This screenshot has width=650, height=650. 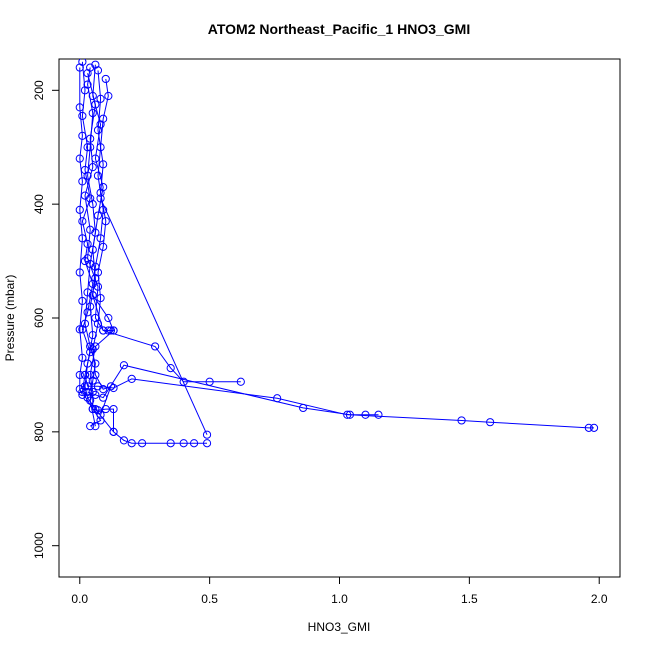 What do you see at coordinates (39, 90) in the screenshot?
I see `y-tick-label: 200` at bounding box center [39, 90].